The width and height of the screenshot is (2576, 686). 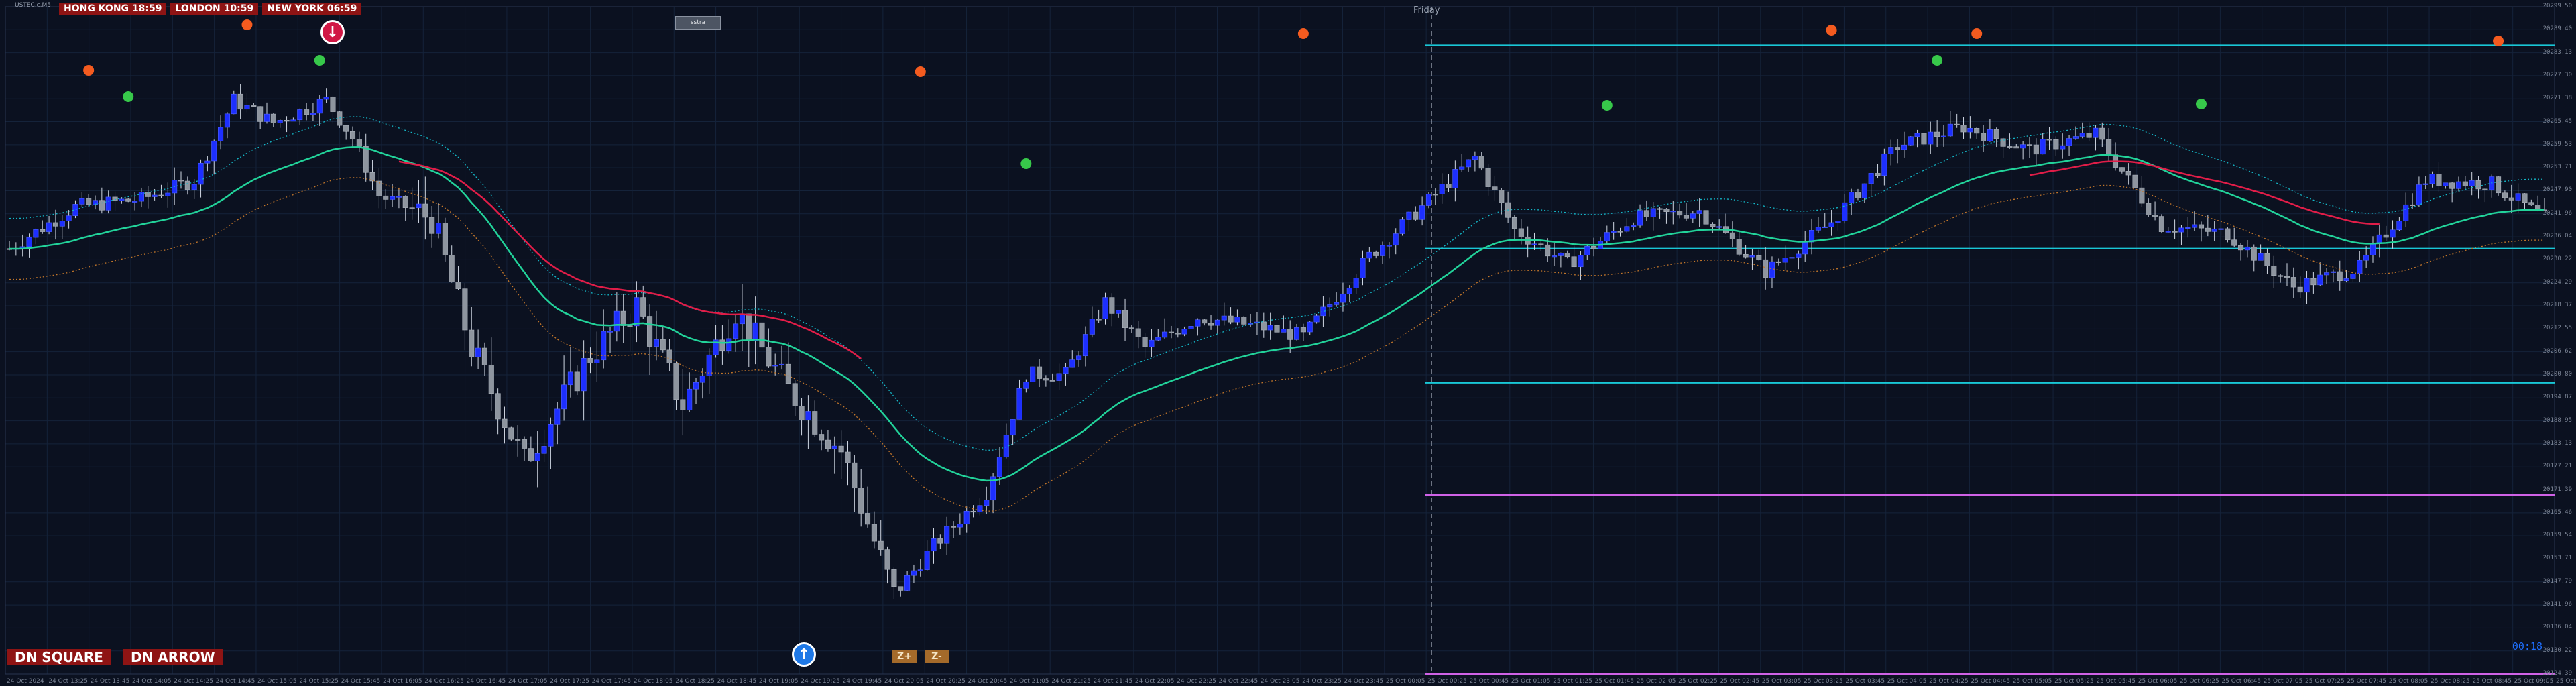 What do you see at coordinates (2557, 98) in the screenshot?
I see `price-tick-label: 20271.38` at bounding box center [2557, 98].